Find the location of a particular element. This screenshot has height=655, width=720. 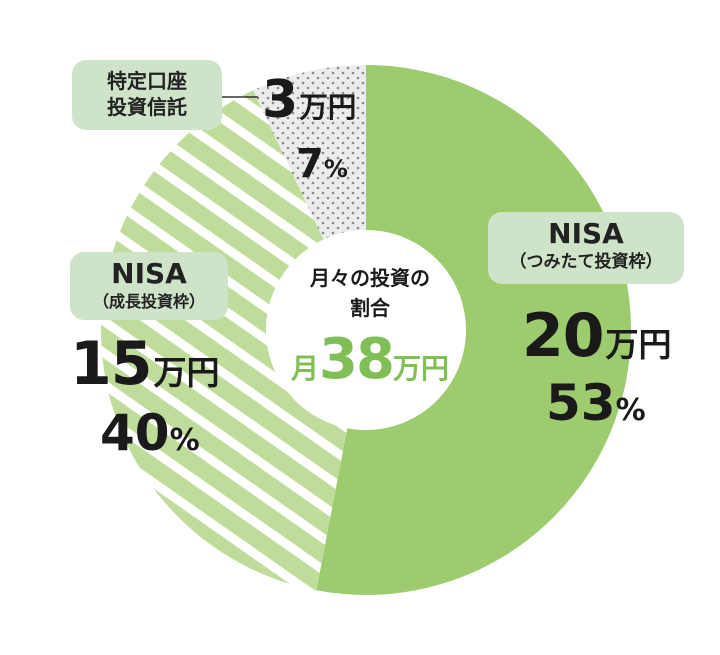

percent-nisa-seicho: 40% is located at coordinates (150, 433).